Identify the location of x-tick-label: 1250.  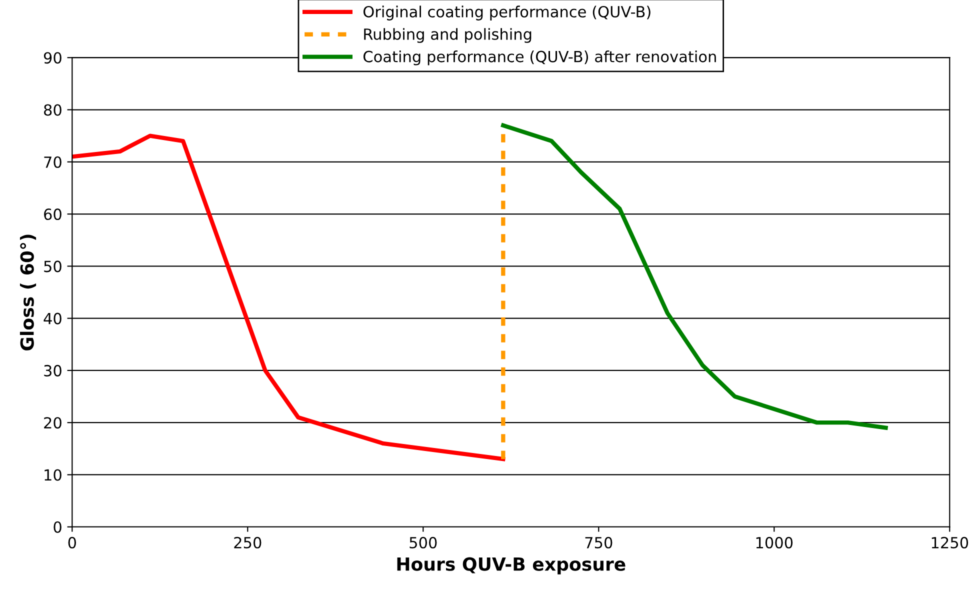
(950, 542).